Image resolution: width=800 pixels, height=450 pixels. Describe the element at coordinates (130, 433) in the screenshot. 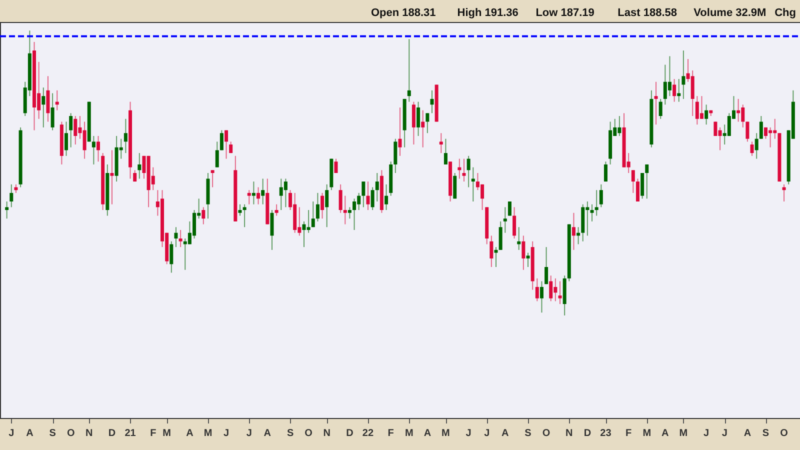

I see `x-tick-label: 21` at that location.